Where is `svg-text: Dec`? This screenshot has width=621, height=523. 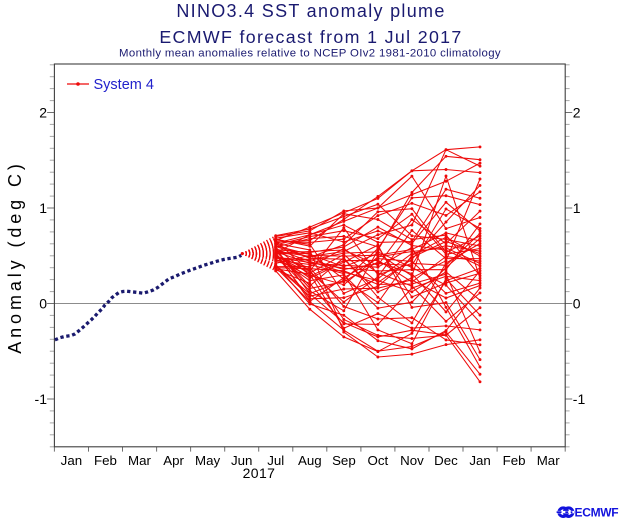
svg-text: Dec is located at coordinates (446, 460).